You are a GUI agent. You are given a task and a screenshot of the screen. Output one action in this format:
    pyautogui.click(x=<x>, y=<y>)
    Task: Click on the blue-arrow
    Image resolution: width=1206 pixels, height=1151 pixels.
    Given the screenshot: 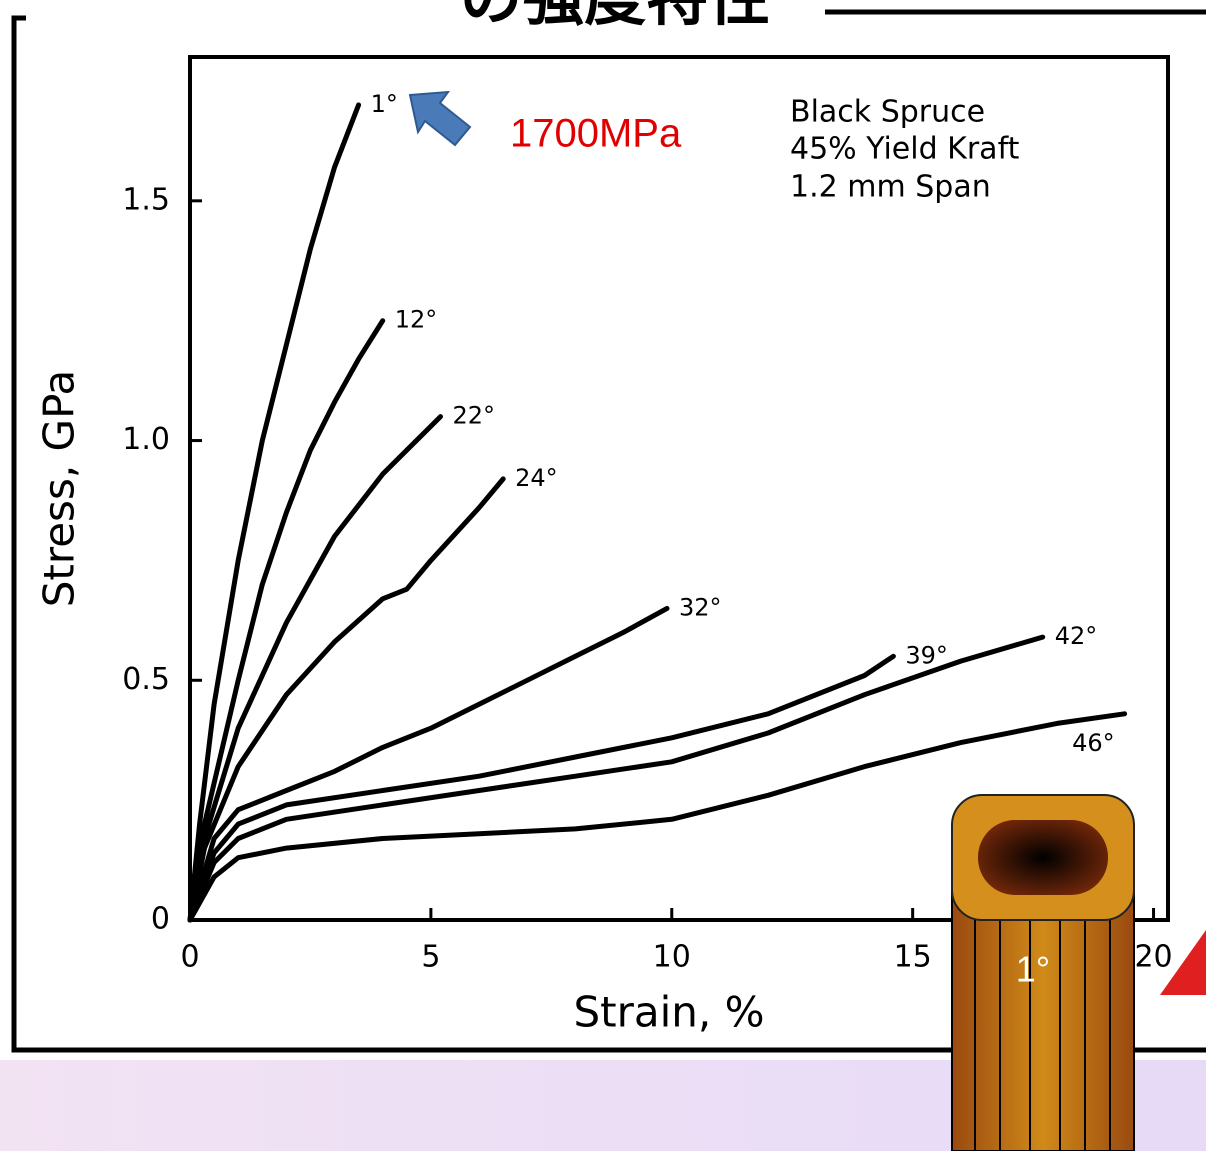 What is the action you would take?
    pyautogui.click(x=440, y=118)
    